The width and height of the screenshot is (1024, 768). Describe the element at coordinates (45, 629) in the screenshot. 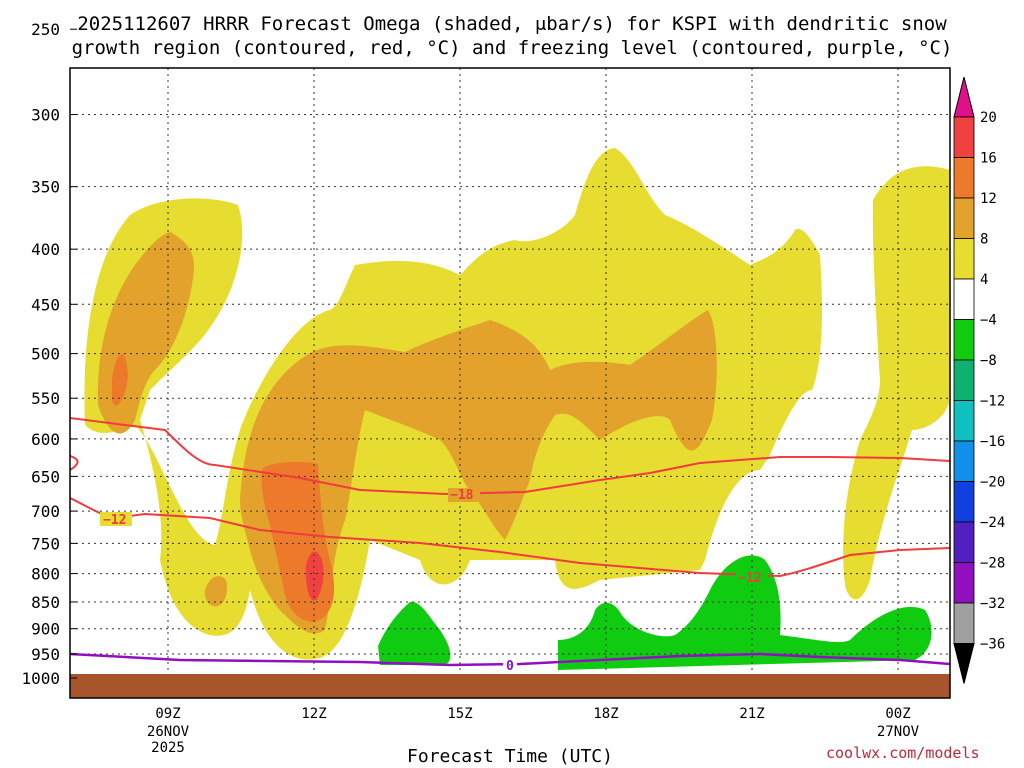

I see `y-tick-label: 900` at that location.